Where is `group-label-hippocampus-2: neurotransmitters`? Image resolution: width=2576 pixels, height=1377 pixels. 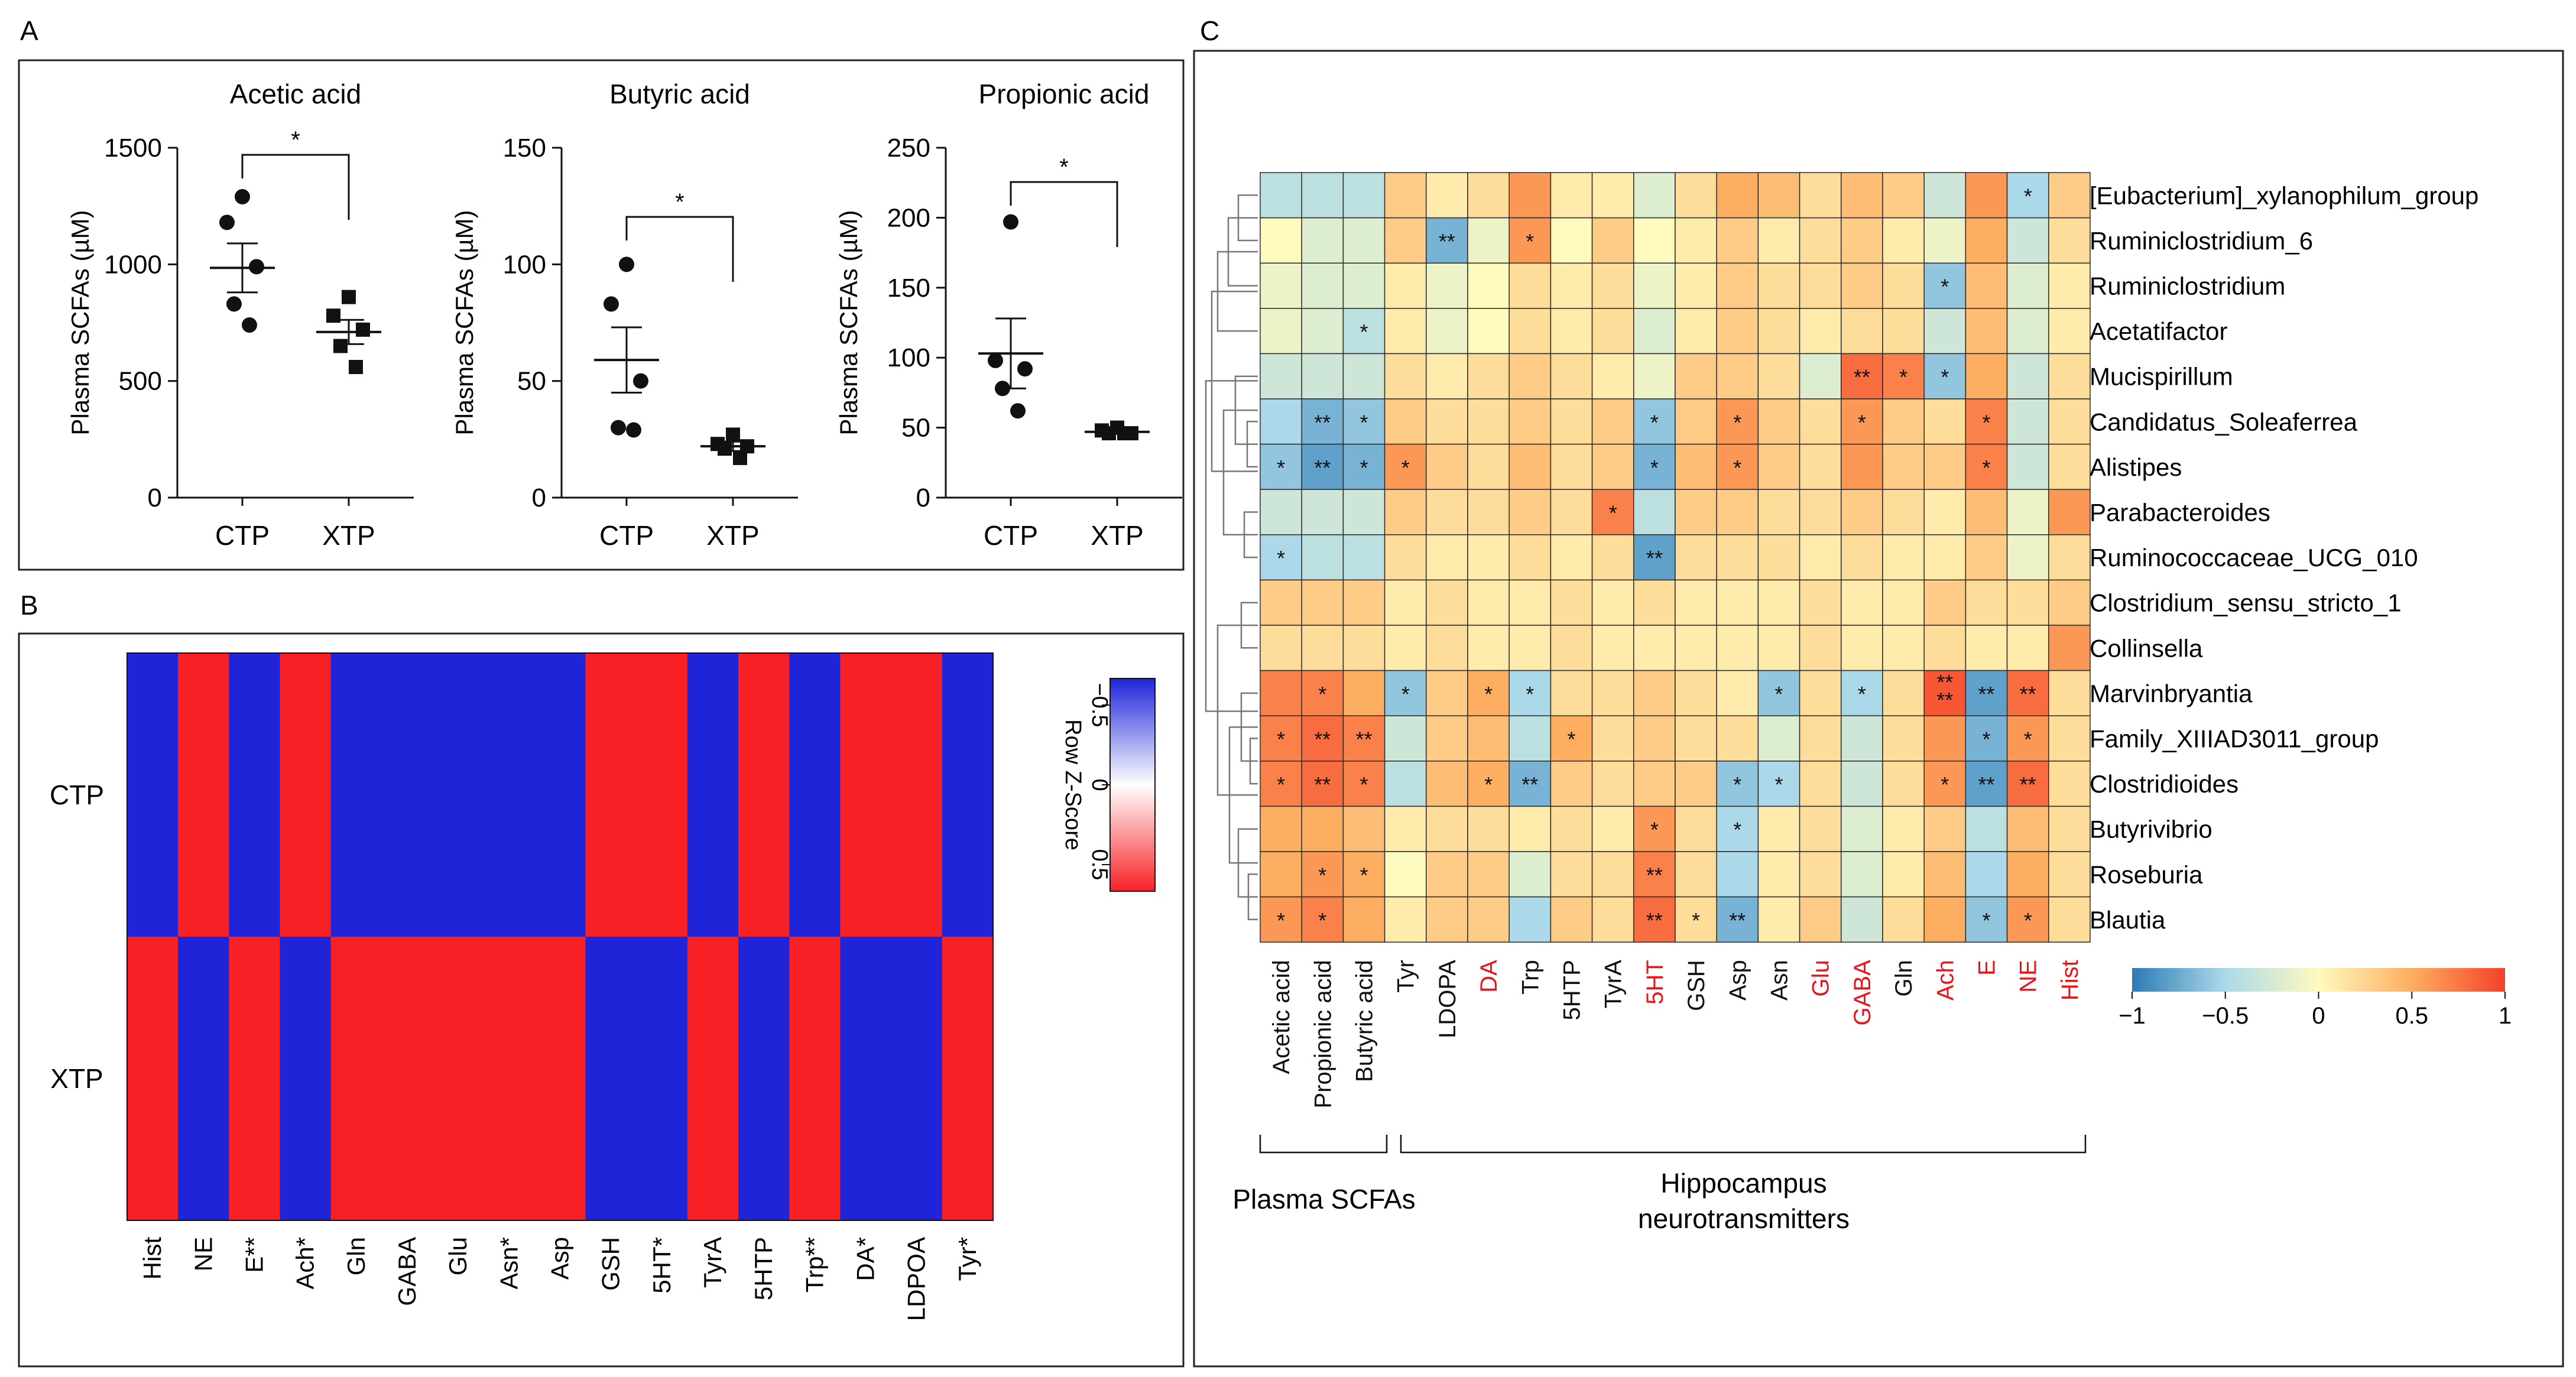 group-label-hippocampus-2: neurotransmitters is located at coordinates (1744, 1218).